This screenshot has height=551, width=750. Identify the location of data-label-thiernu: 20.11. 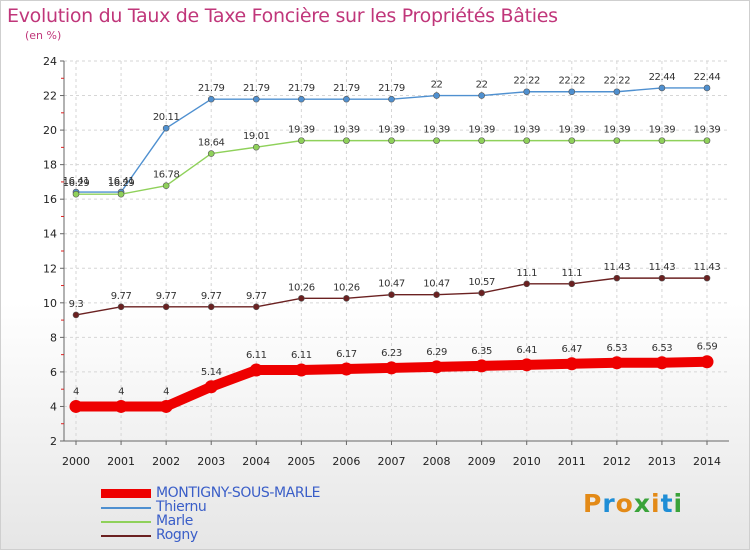
(166, 117).